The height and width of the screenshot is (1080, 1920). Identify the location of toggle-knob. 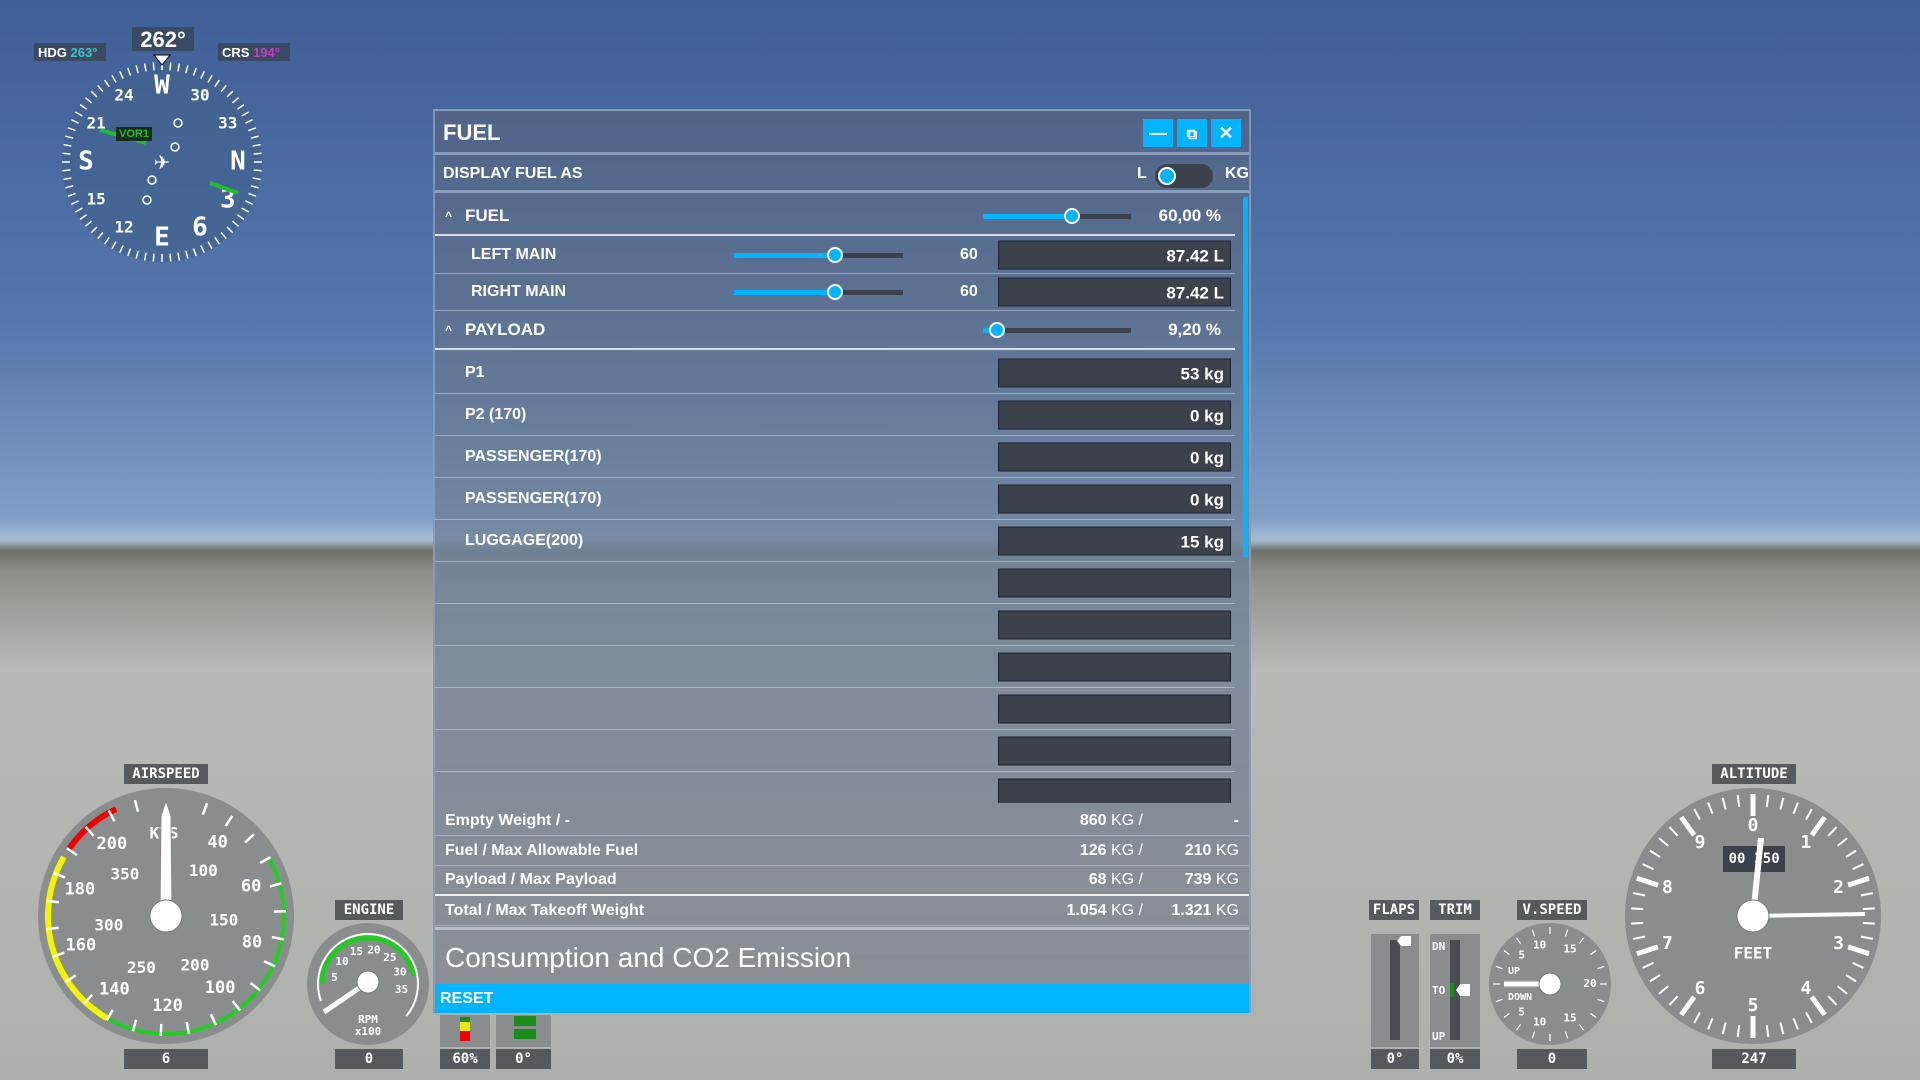
(1167, 176).